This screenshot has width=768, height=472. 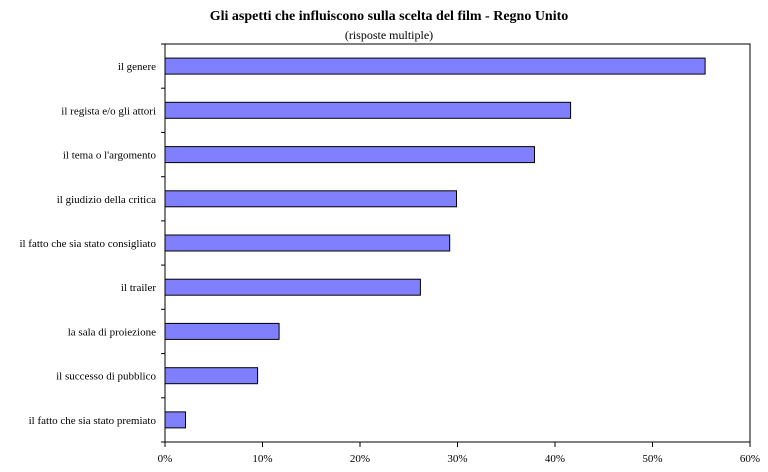 I want to click on x-tick-label: 60%, so click(x=750, y=459).